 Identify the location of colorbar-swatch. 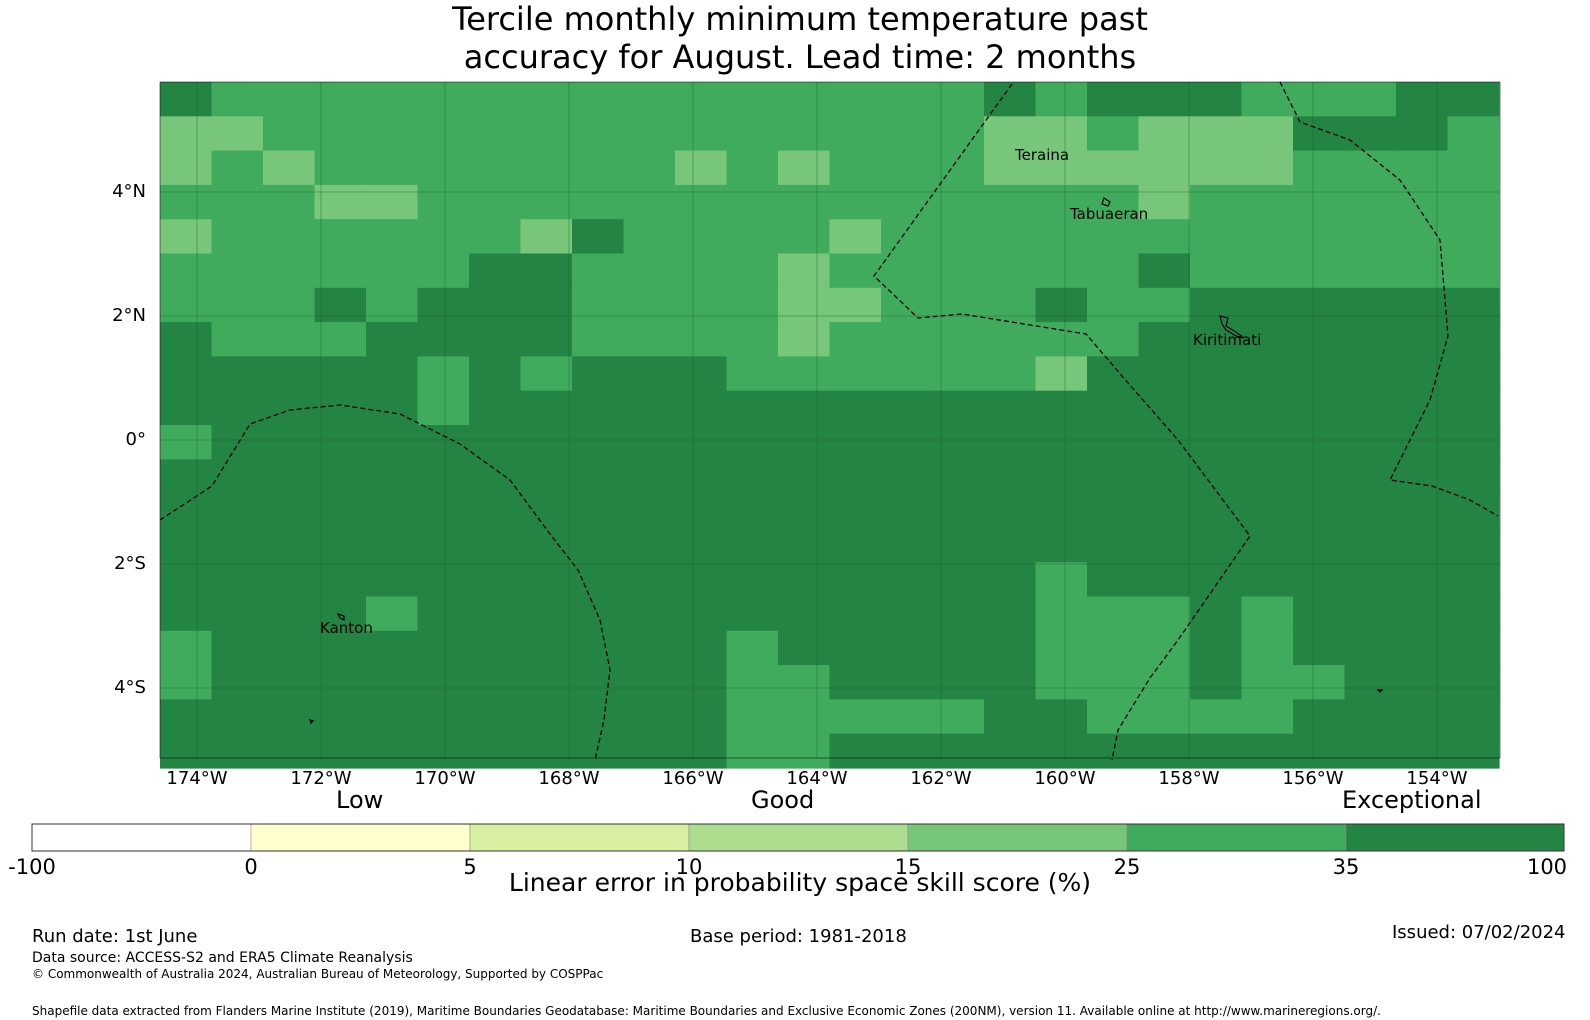
(579, 837).